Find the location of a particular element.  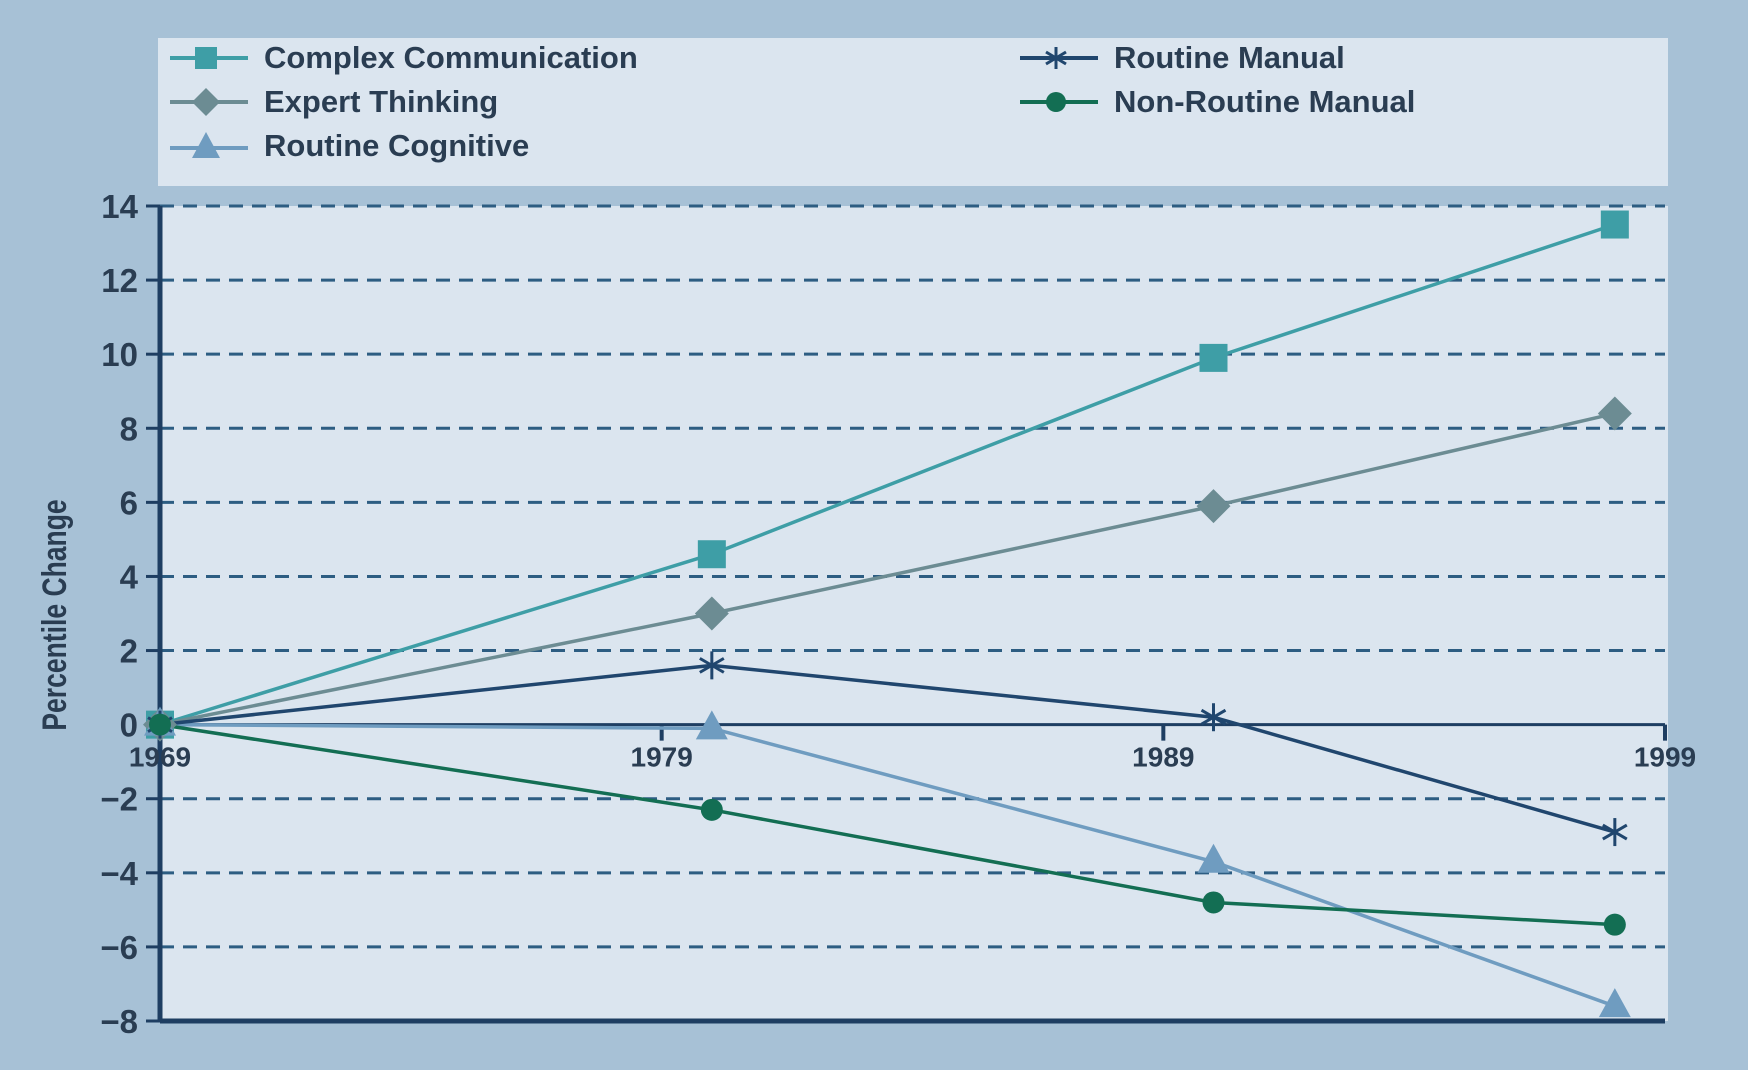

y-tick-label: 6 is located at coordinates (129, 502).